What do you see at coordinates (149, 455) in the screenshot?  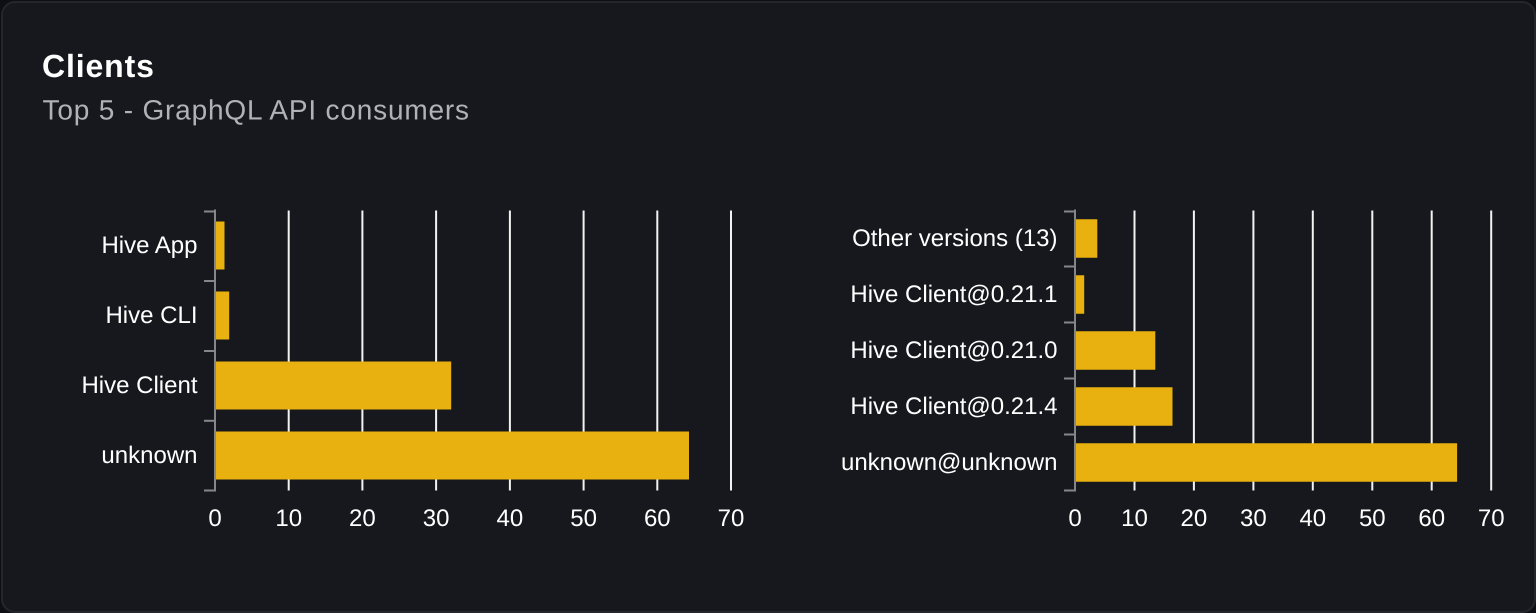 I see `svg-text: unknown` at bounding box center [149, 455].